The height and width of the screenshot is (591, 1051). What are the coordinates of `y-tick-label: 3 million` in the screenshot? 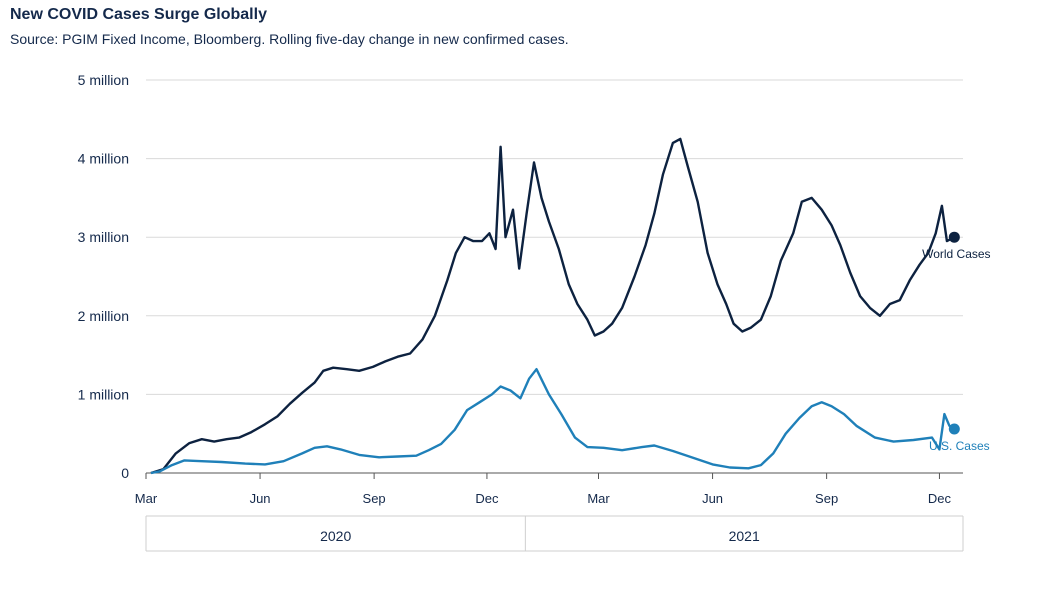 It's located at (103, 237).